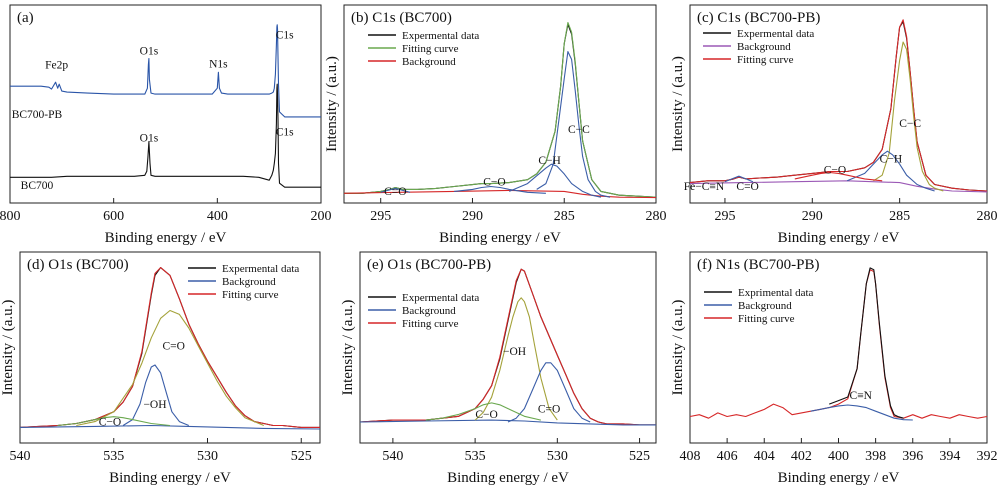 This screenshot has height=503, width=1000. What do you see at coordinates (475, 456) in the screenshot?
I see `x-tick-label: 535` at bounding box center [475, 456].